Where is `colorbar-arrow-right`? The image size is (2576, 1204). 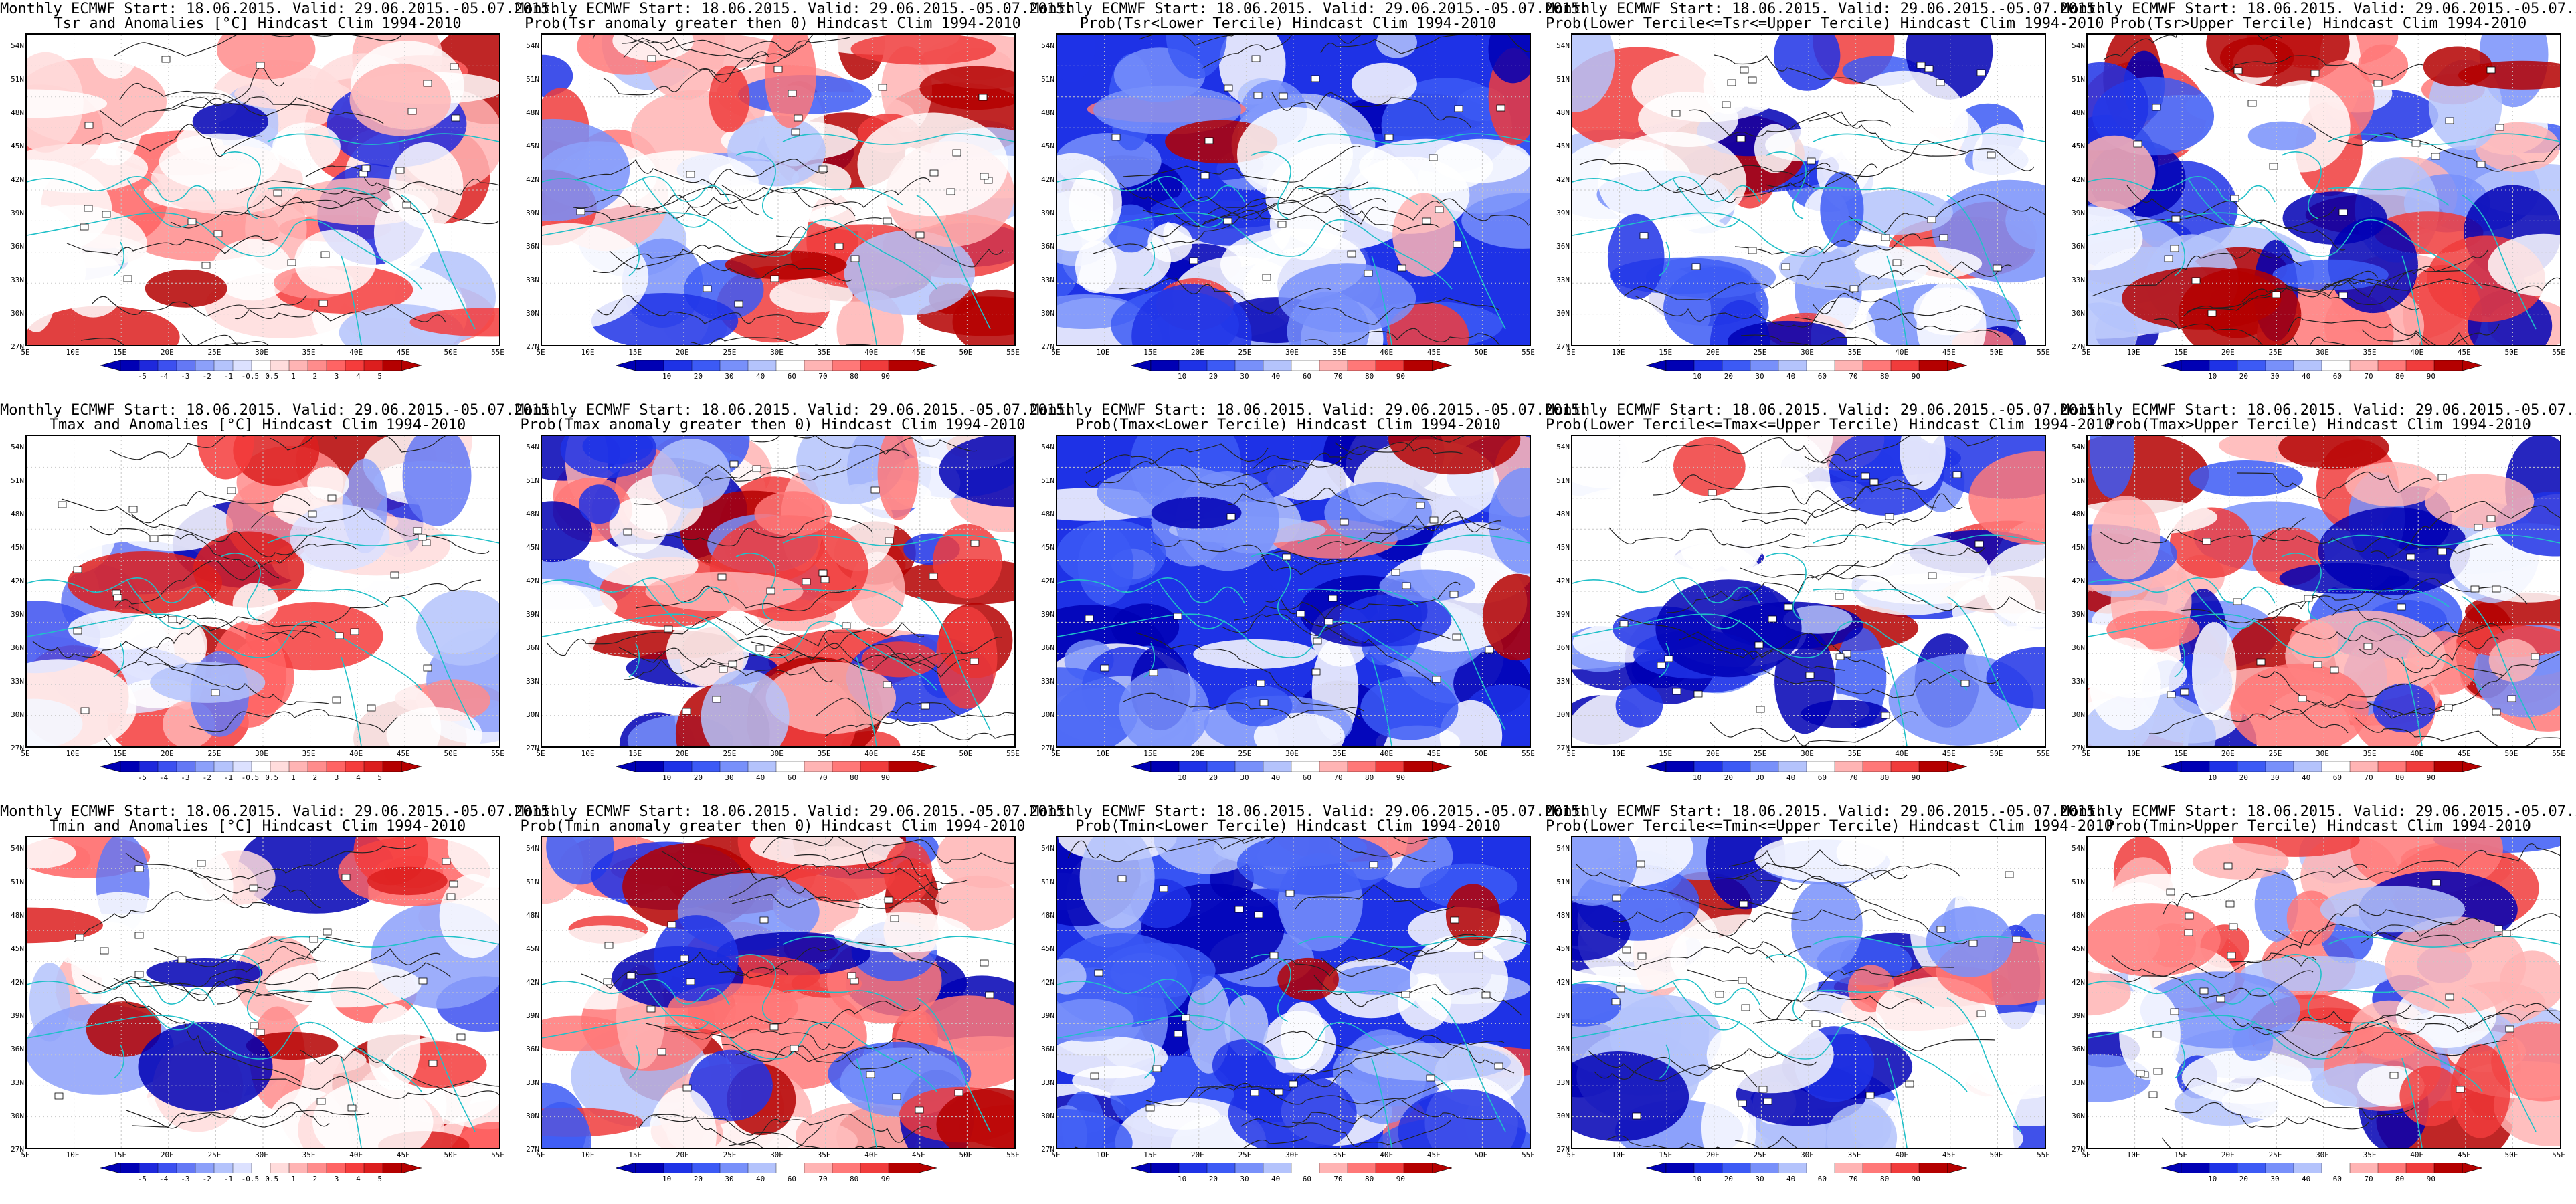
colorbar-arrow-right is located at coordinates (1442, 365).